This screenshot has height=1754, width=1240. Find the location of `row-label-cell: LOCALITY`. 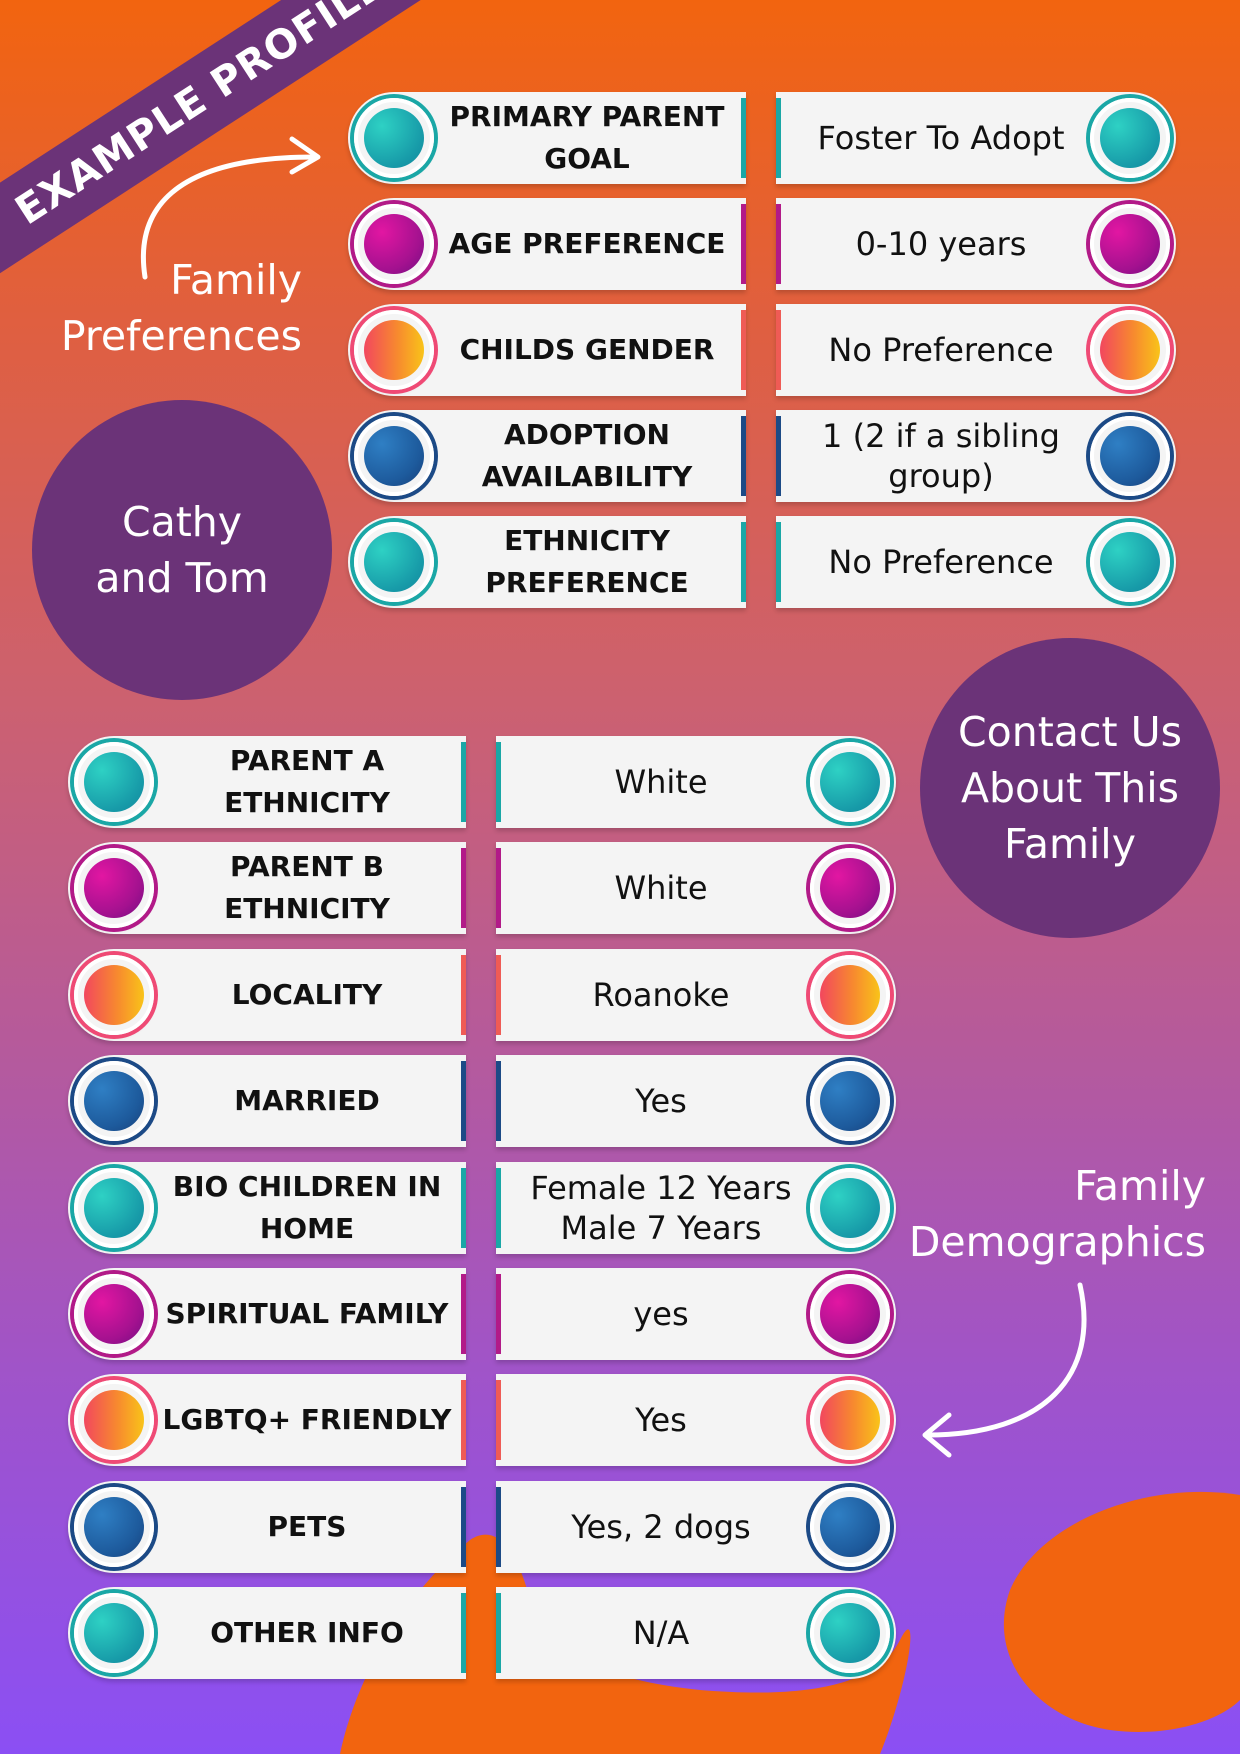

row-label-cell: LOCALITY is located at coordinates (267, 994).